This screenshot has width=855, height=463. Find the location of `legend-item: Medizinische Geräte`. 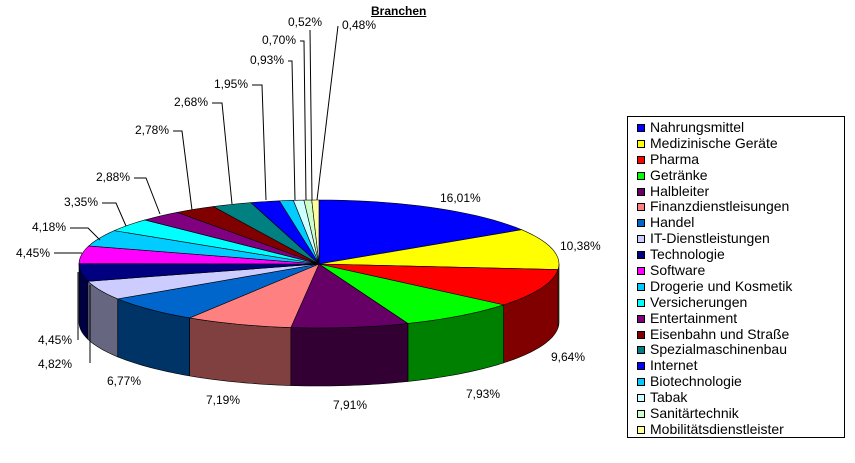

legend-item: Medizinische Geräte is located at coordinates (740, 143).